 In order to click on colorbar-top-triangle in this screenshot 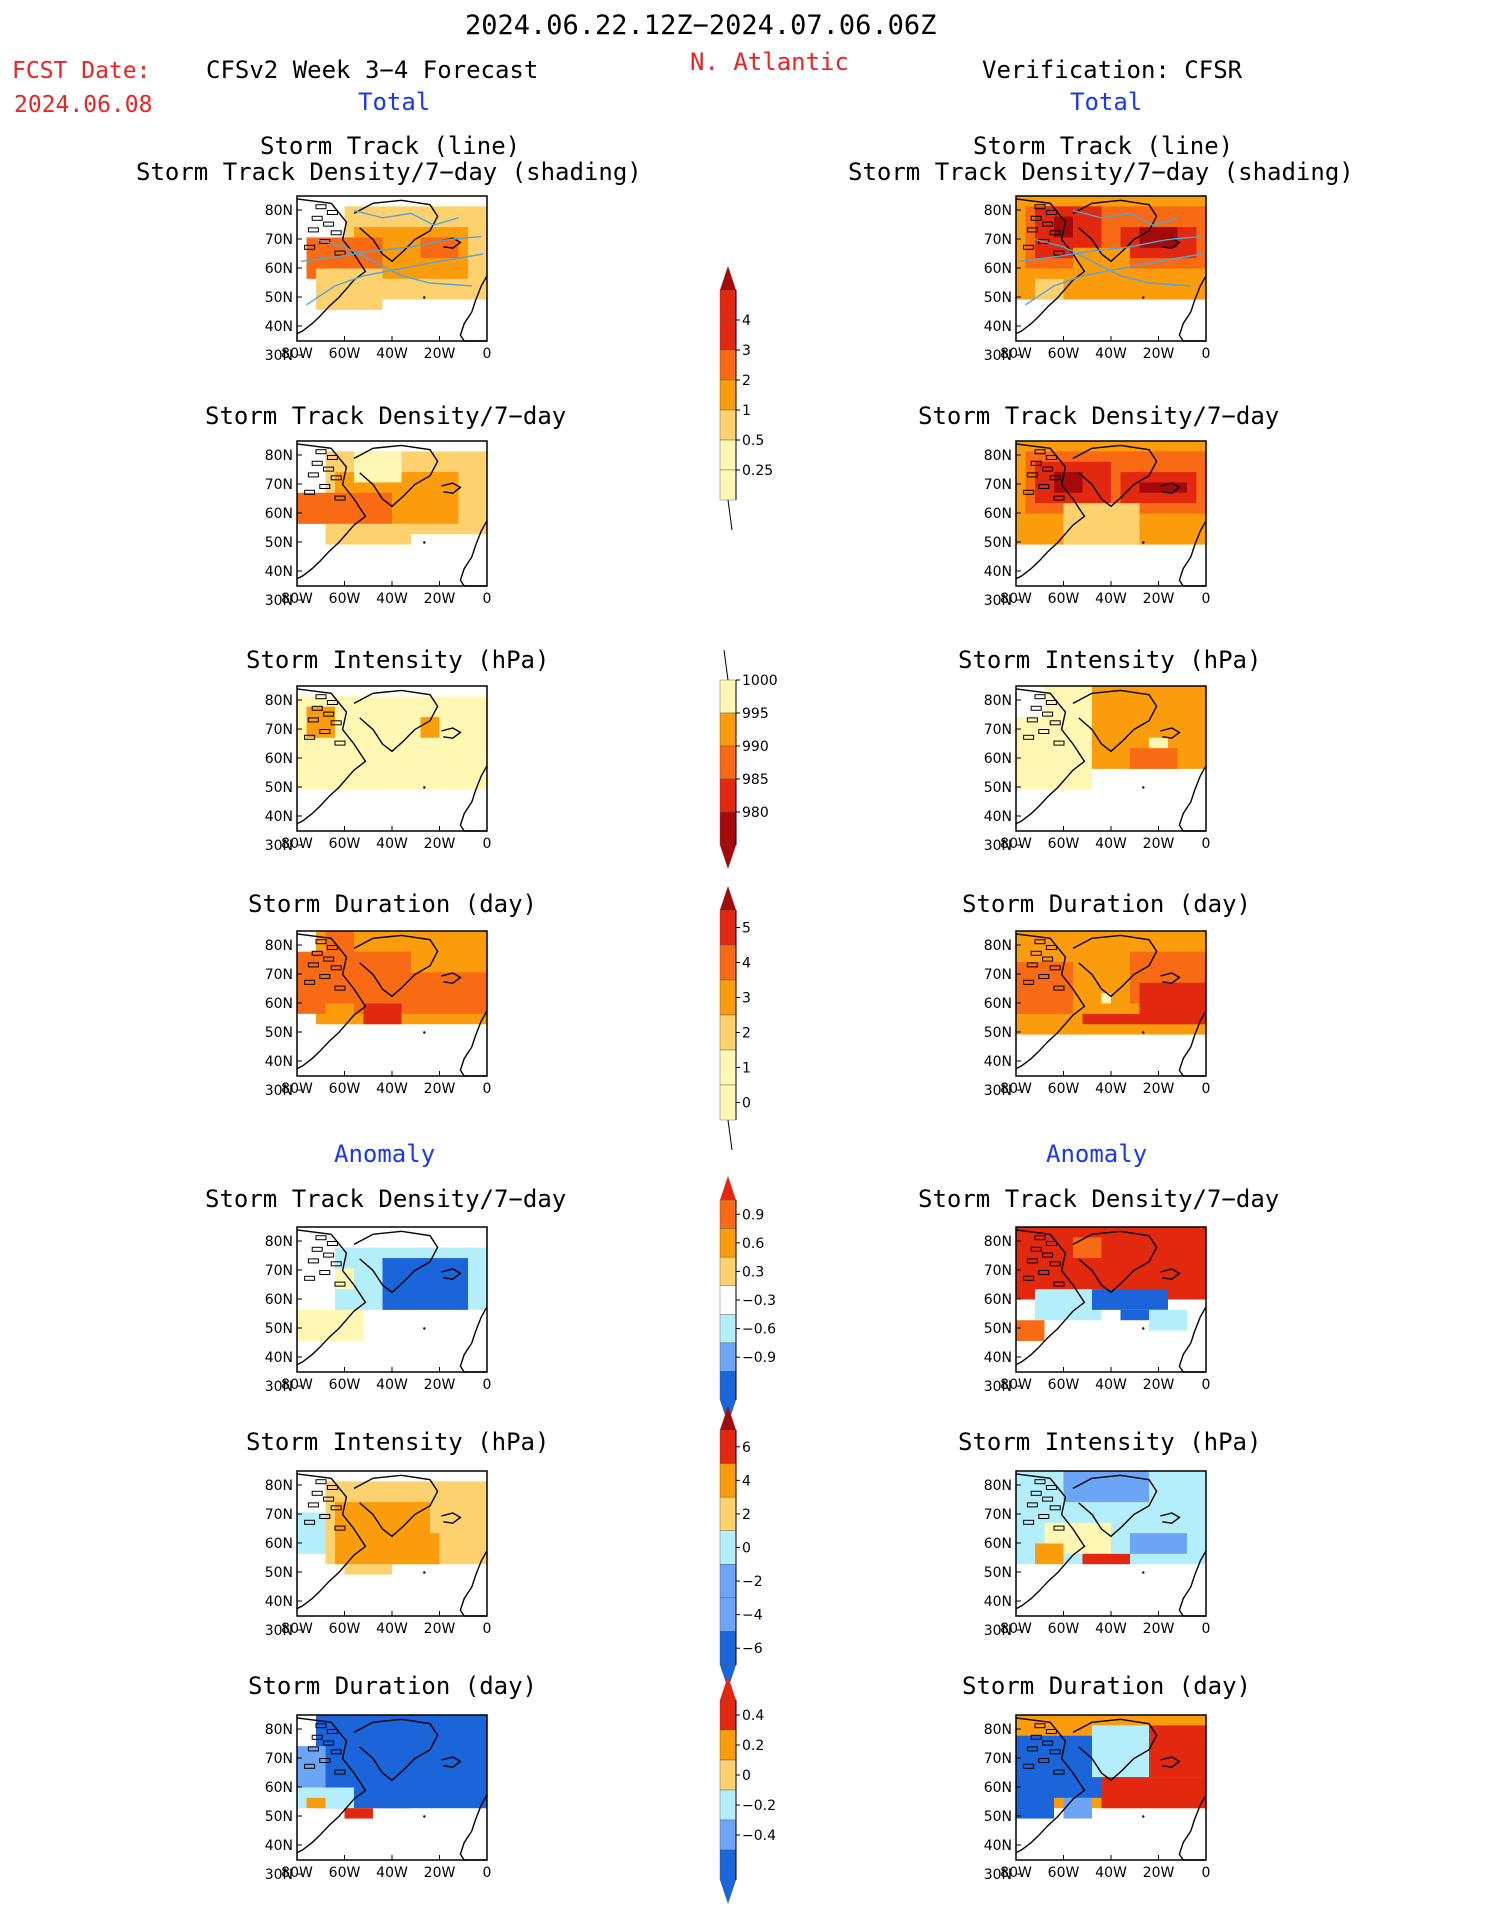, I will do `click(728, 278)`.